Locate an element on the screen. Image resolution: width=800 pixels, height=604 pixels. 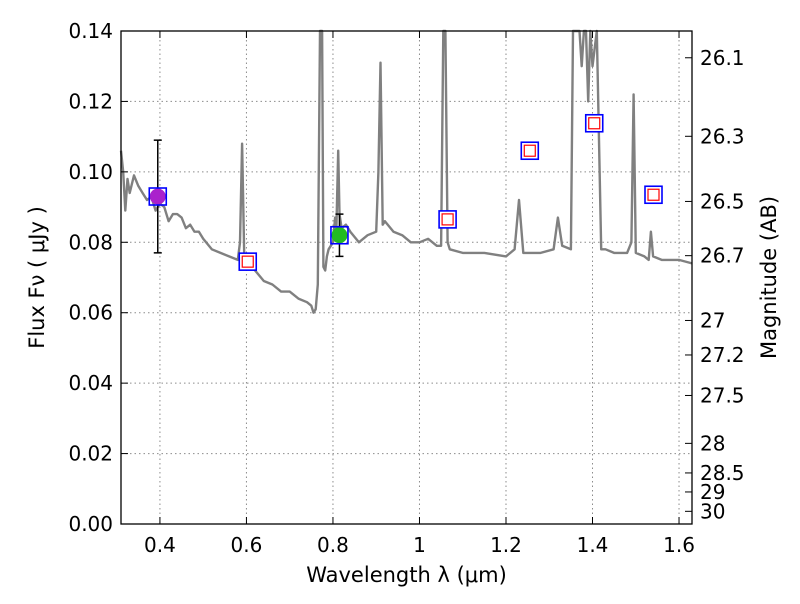
x-tick-label: 0.8 is located at coordinates (333, 545).